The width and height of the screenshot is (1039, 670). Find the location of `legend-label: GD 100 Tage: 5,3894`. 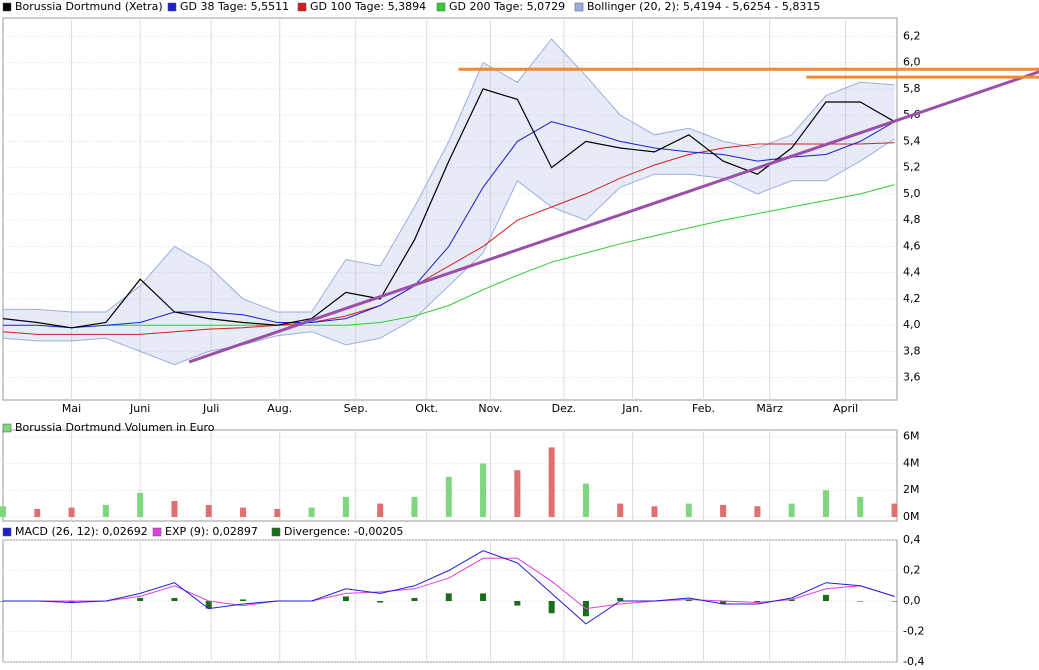

legend-label: GD 100 Tage: 5,3894 is located at coordinates (368, 6).